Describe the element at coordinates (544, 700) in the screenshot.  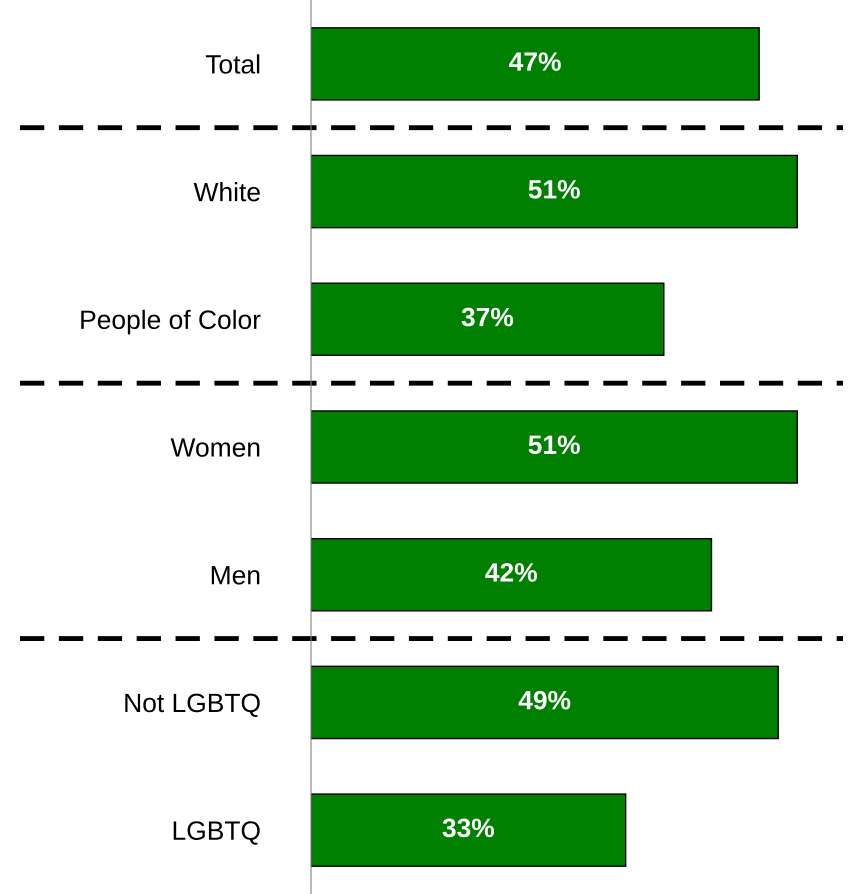
I see `data-label: 49%` at that location.